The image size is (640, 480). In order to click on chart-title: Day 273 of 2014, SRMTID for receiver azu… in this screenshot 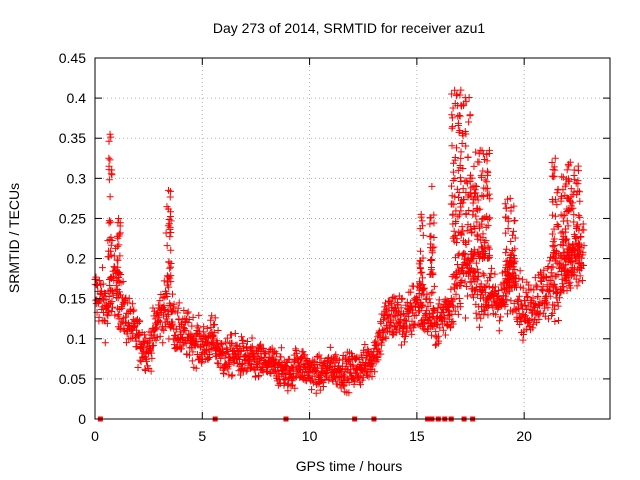, I will do `click(349, 28)`.